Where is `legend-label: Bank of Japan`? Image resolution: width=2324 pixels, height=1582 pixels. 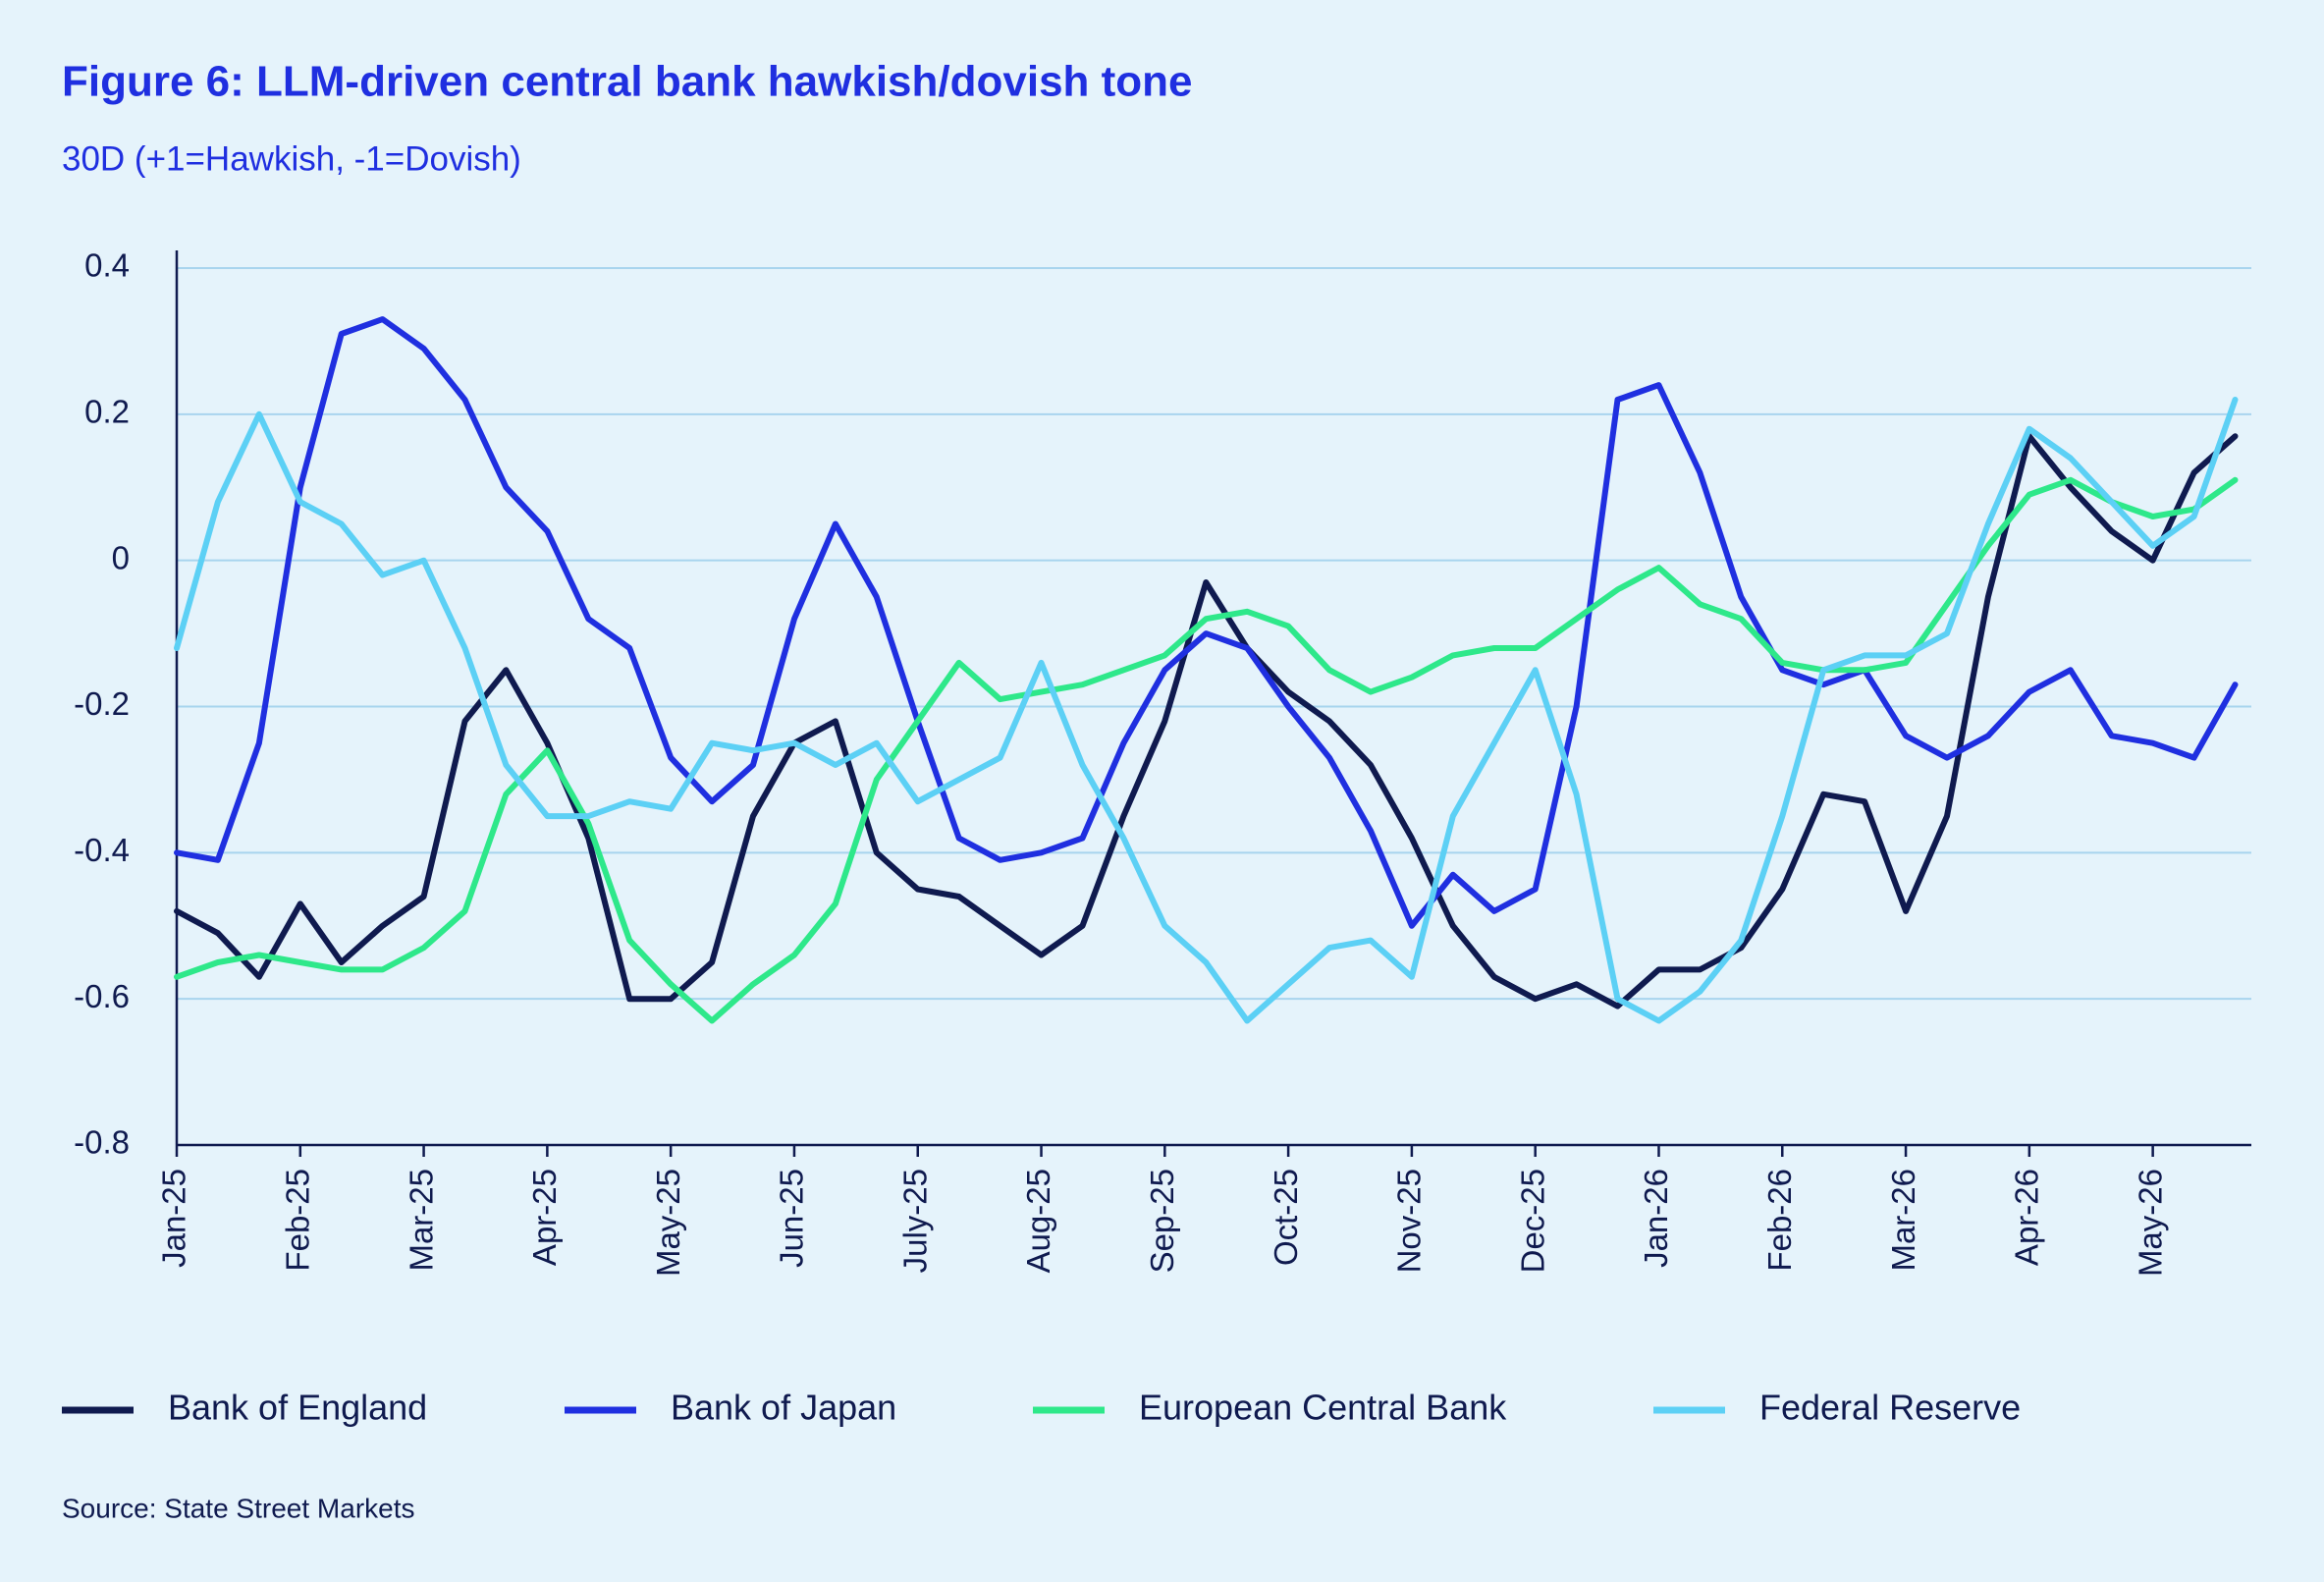
legend-label: Bank of Japan is located at coordinates (783, 1408).